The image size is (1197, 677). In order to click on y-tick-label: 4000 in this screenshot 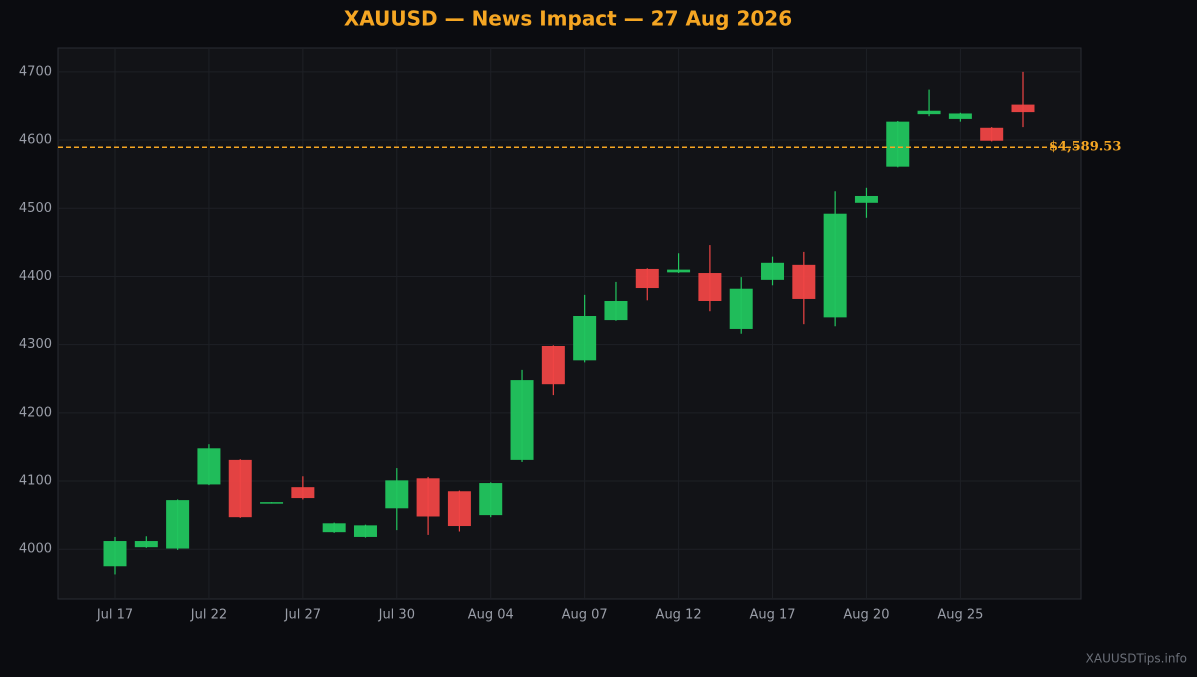, I will do `click(35, 549)`.